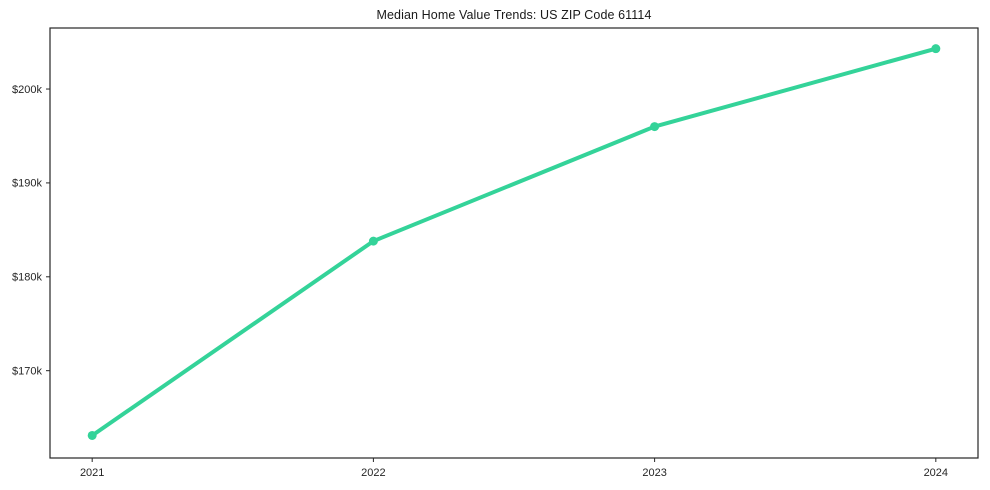 The width and height of the screenshot is (990, 490). Describe the element at coordinates (373, 473) in the screenshot. I see `x-tick-label: 2022` at that location.